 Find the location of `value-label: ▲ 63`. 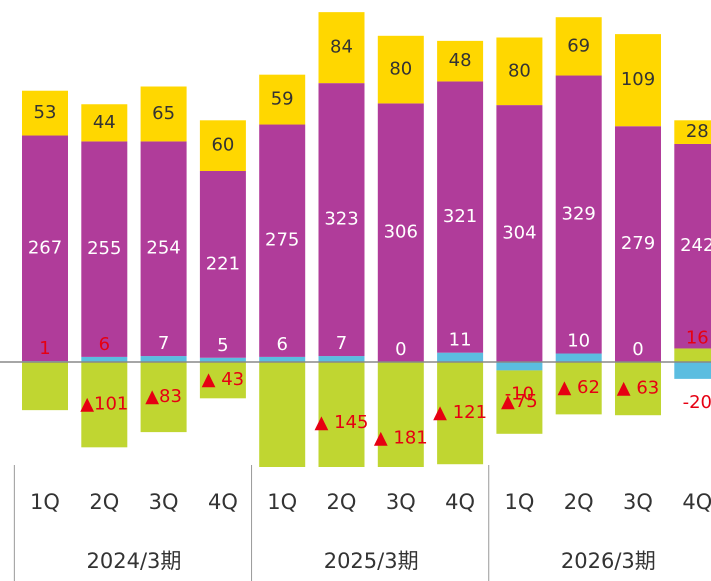

value-label: ▲ 63 is located at coordinates (638, 388).